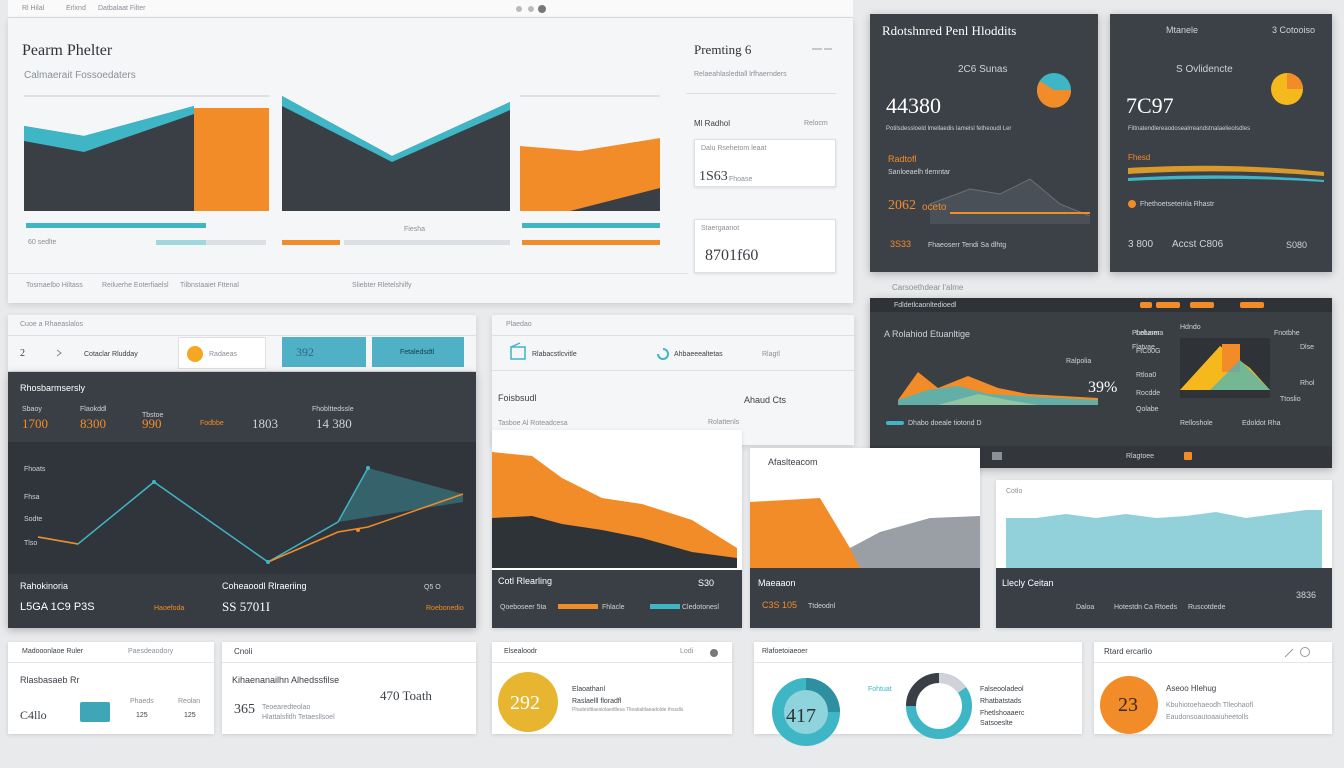 The width and height of the screenshot is (1344, 768). Describe the element at coordinates (1146, 375) in the screenshot. I see `dark-mid-v3: Rtloa0` at that location.